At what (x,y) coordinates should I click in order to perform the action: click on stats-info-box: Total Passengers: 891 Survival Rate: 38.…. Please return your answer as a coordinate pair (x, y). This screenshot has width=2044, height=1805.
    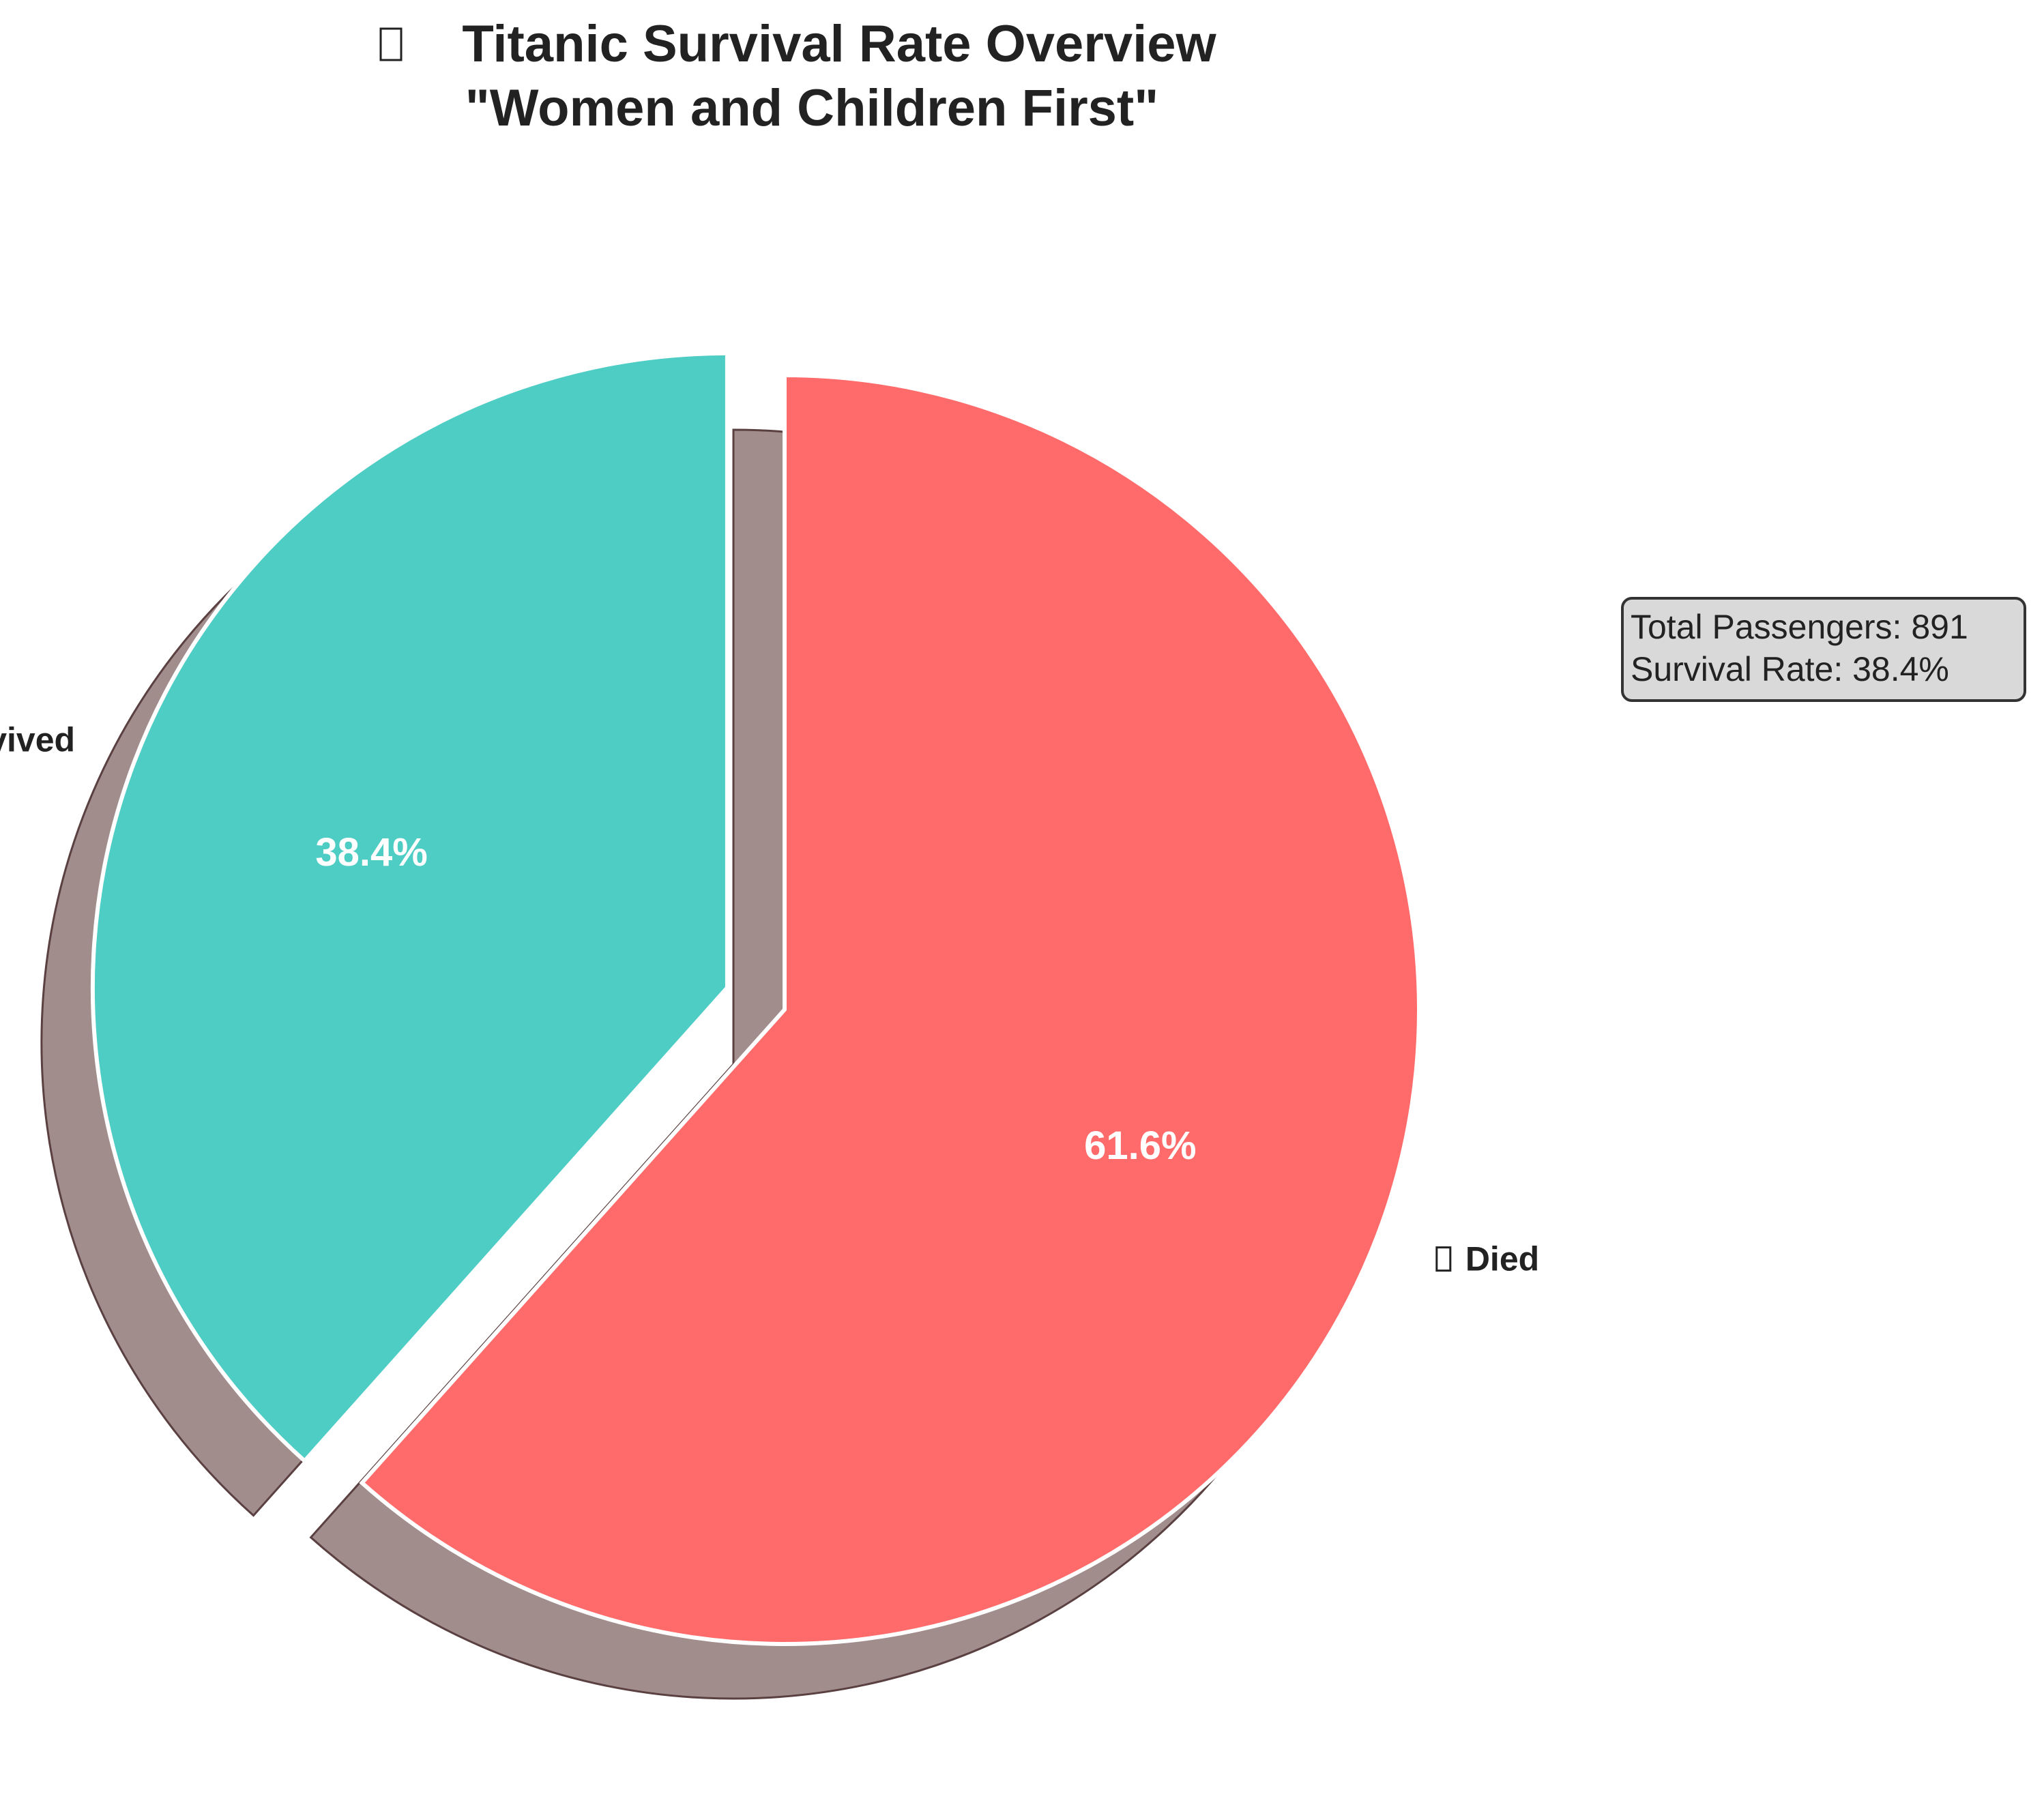
    Looking at the image, I should click on (1823, 649).